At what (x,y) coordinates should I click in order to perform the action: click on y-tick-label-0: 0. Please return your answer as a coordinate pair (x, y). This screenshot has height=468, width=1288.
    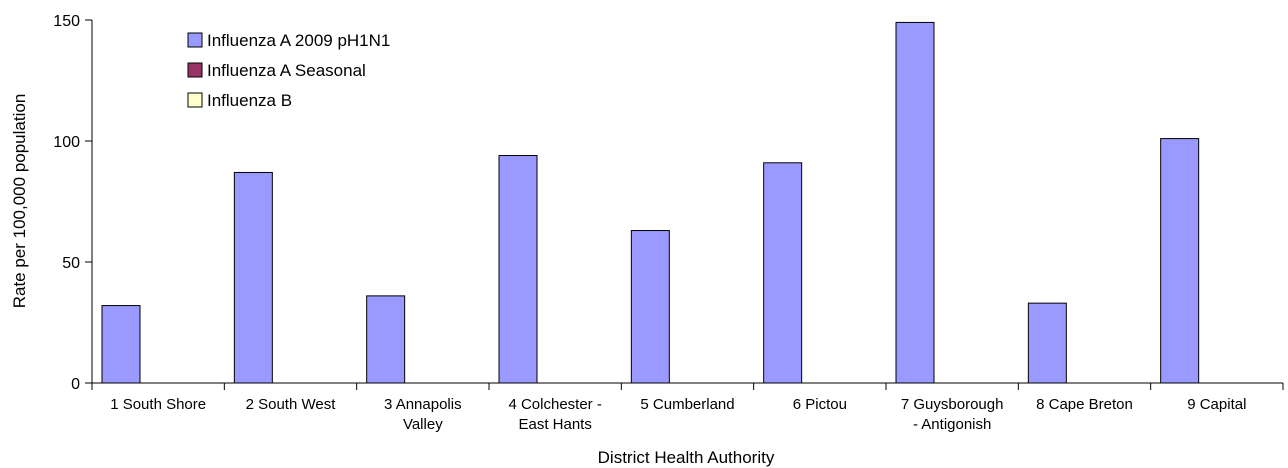
    Looking at the image, I should click on (75, 384).